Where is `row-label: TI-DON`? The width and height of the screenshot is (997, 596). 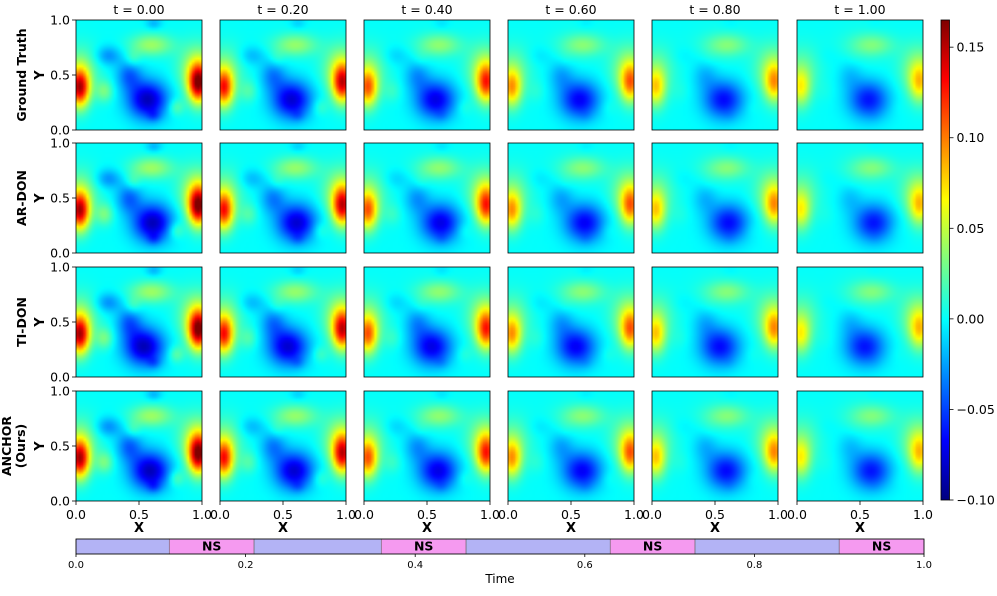
row-label: TI-DON is located at coordinates (21, 322).